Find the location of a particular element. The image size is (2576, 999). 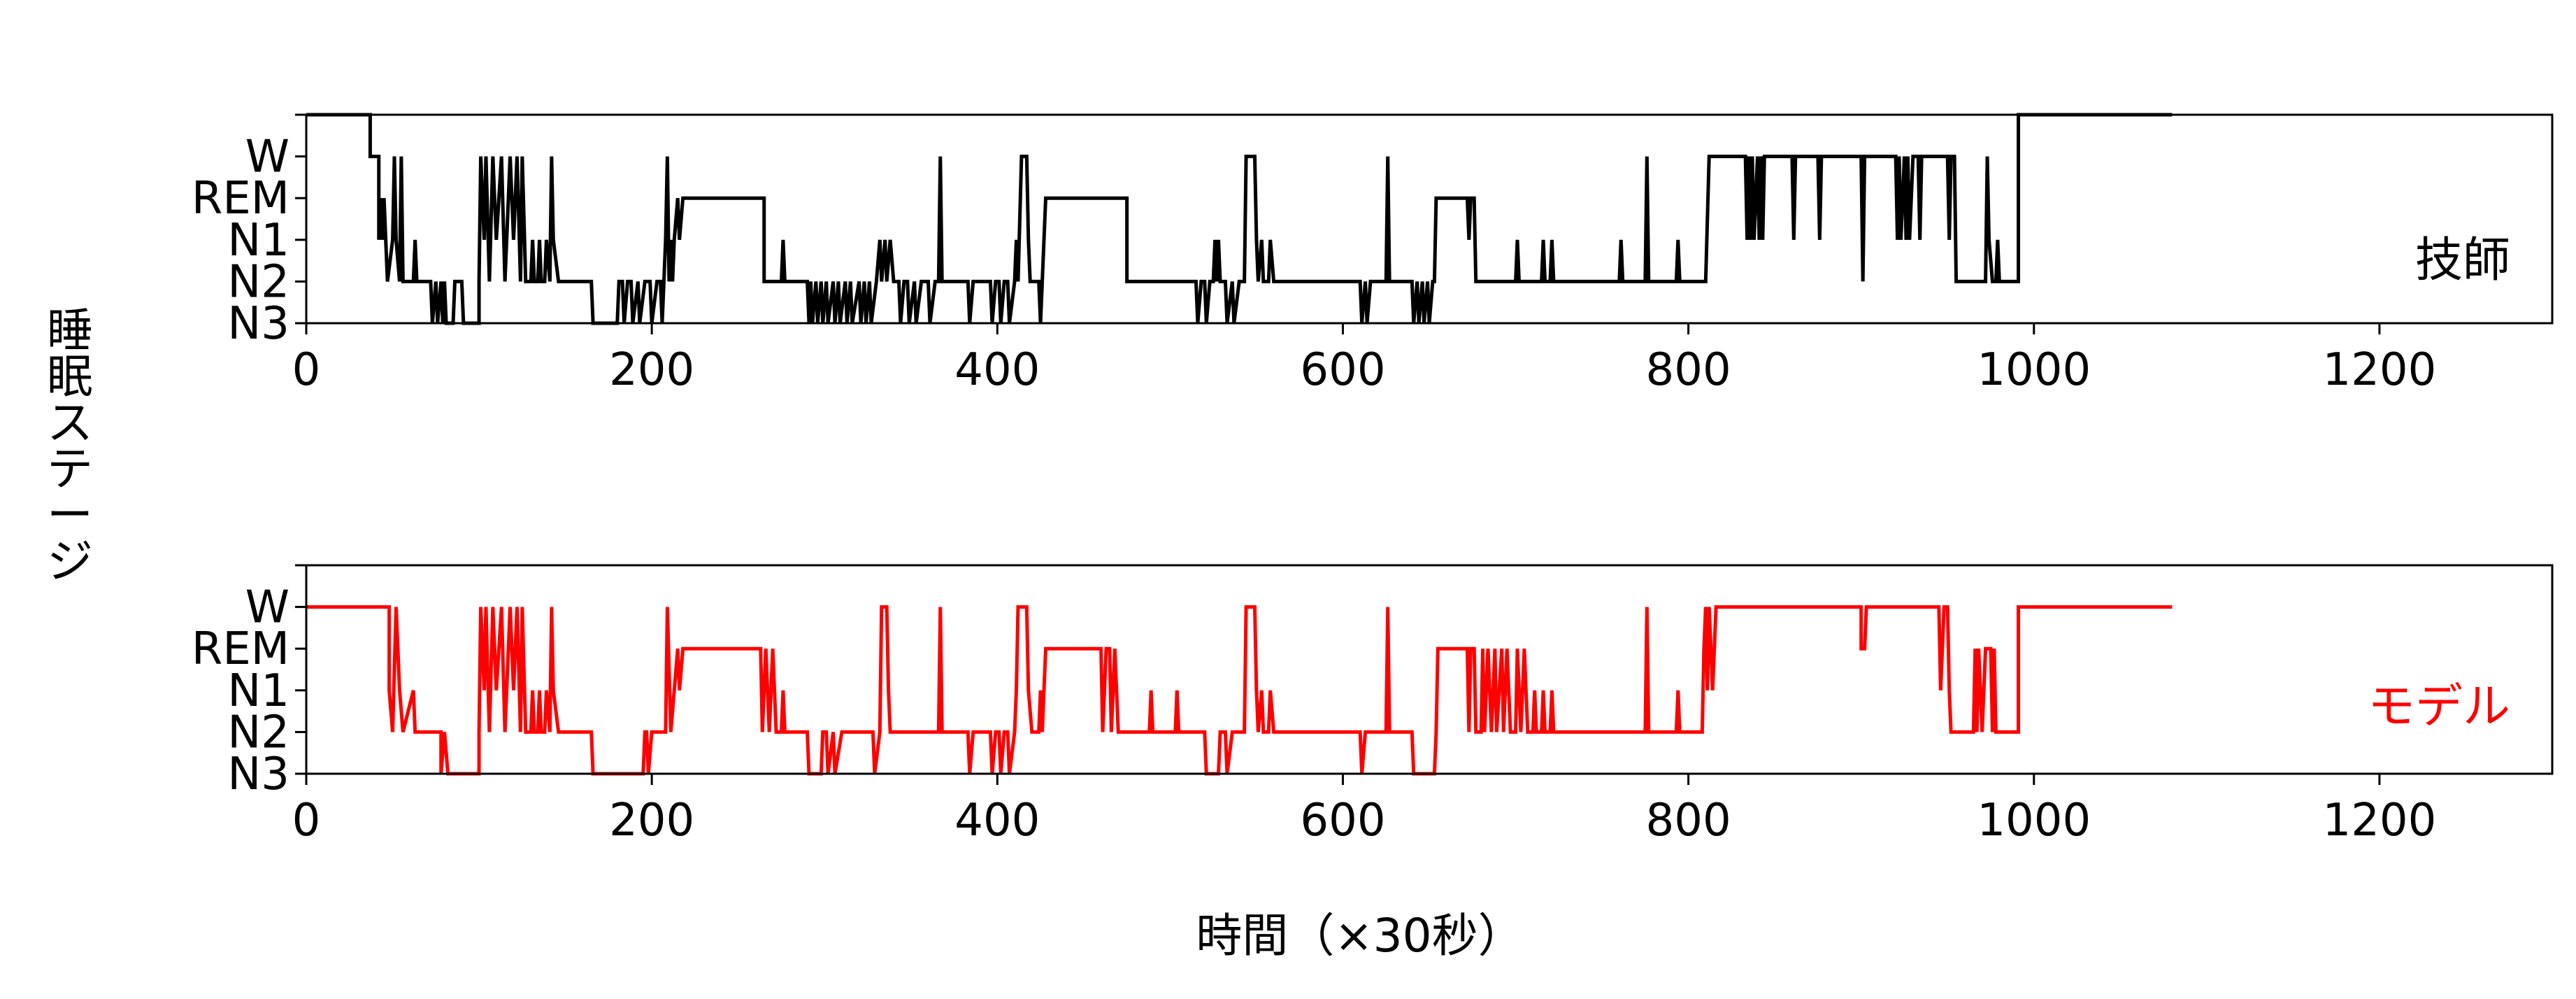

series-line-model is located at coordinates (1239, 690).